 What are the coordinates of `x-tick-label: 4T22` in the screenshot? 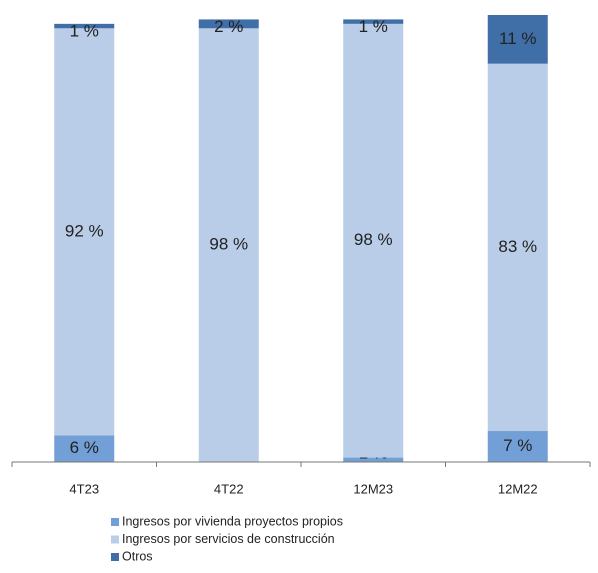 It's located at (229, 488).